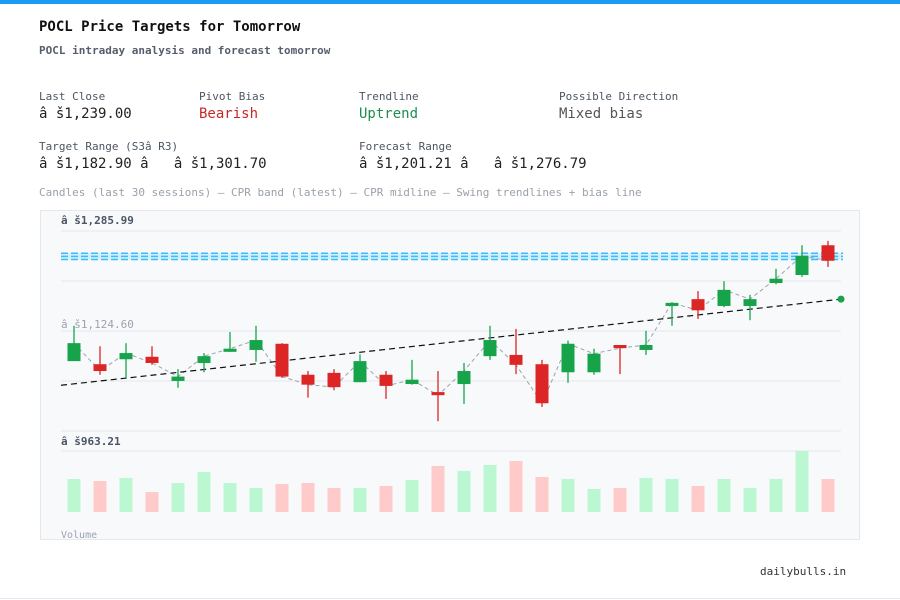  I want to click on y-label-top: â š1,285.99, so click(97, 220).